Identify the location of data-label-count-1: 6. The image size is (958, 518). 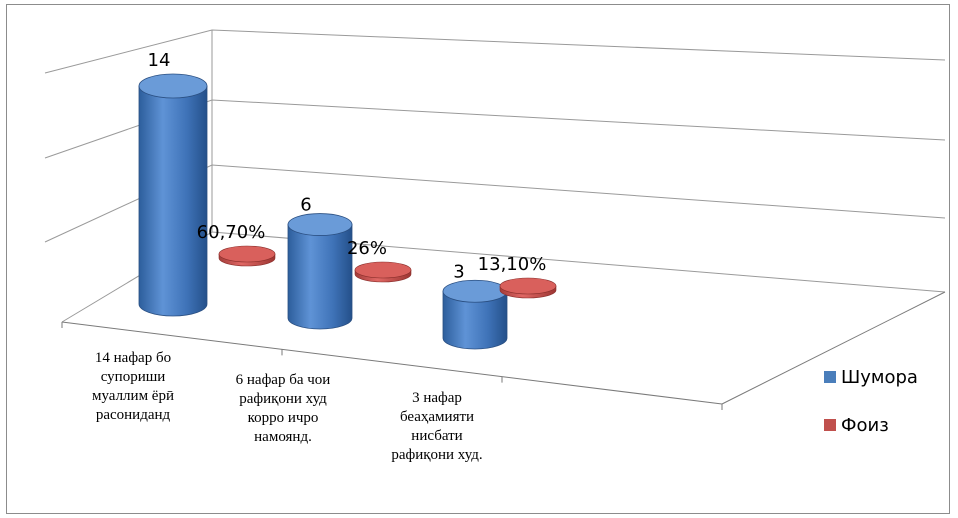
(305, 205).